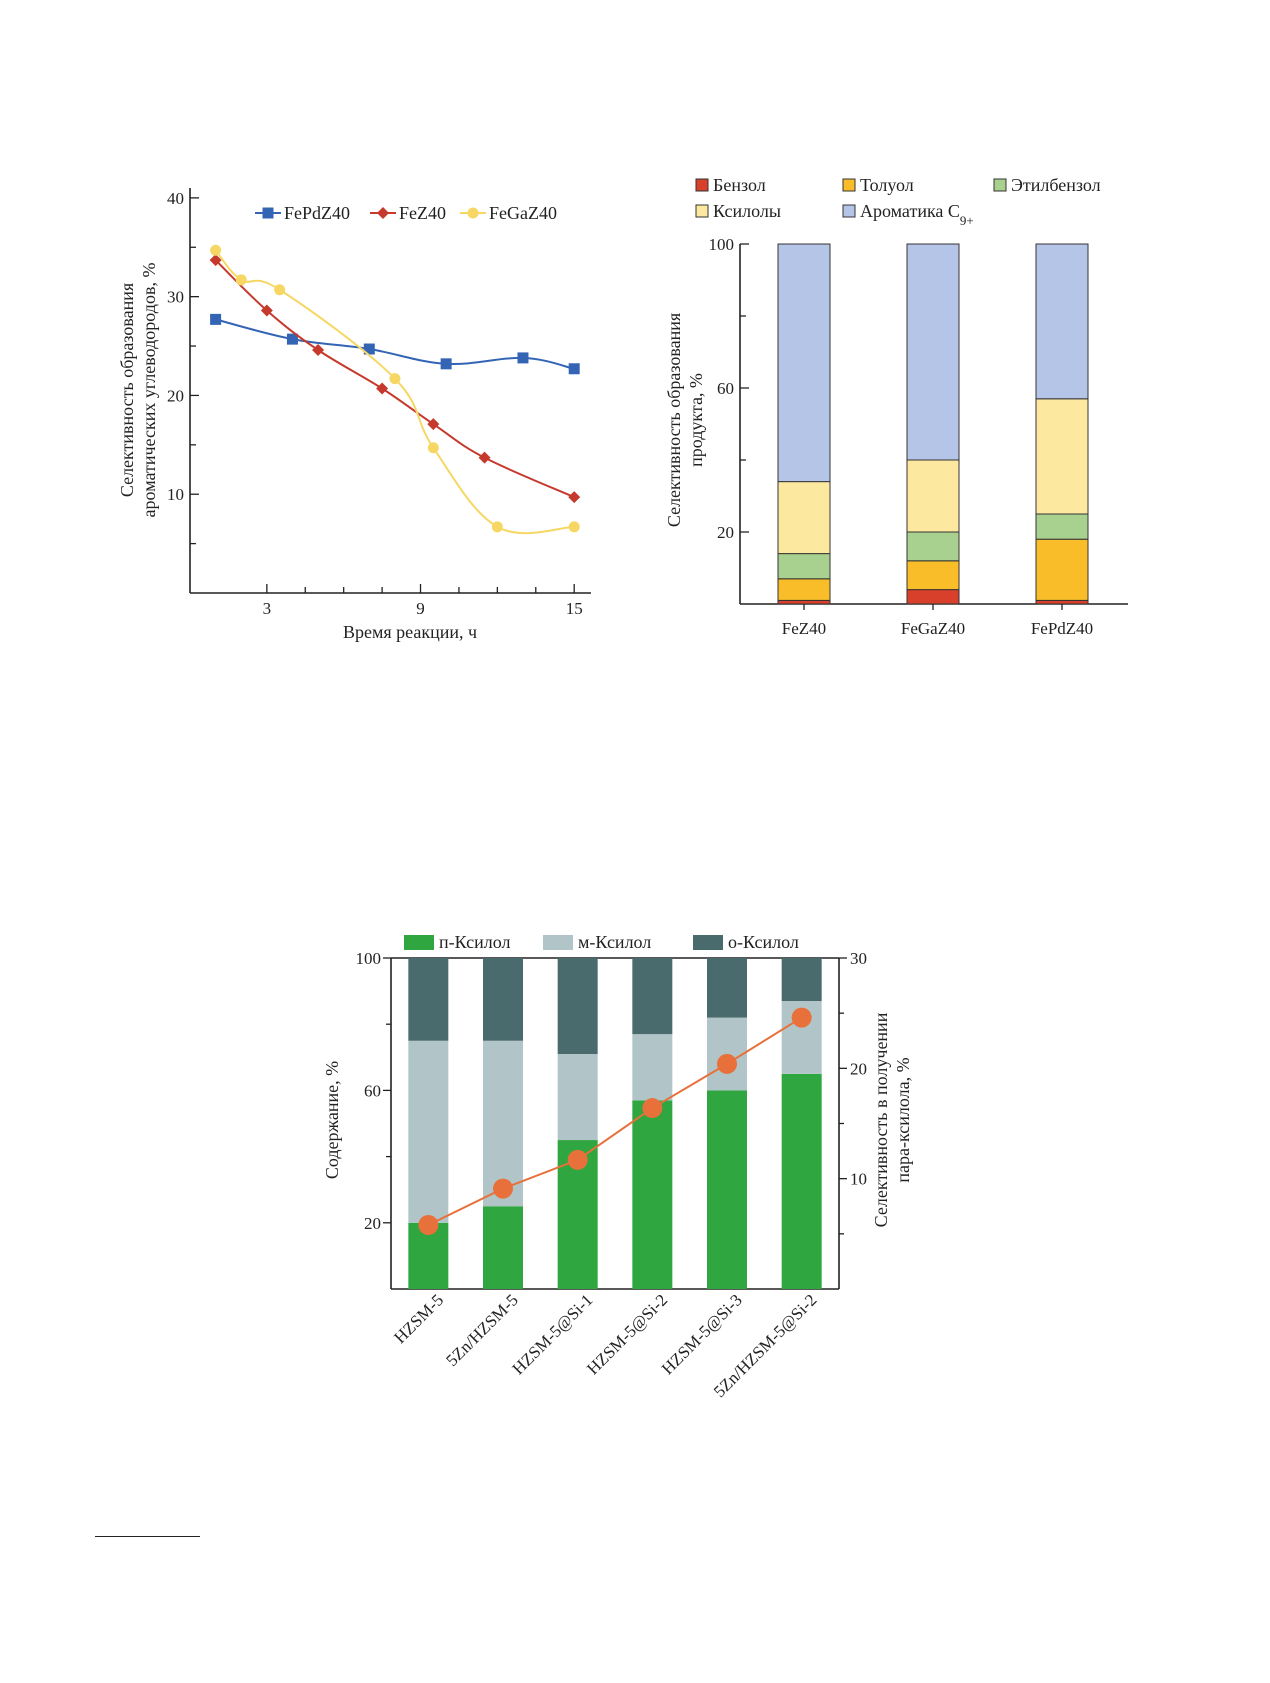  I want to click on para-xylene-selectivity-line, so click(615, 1121).